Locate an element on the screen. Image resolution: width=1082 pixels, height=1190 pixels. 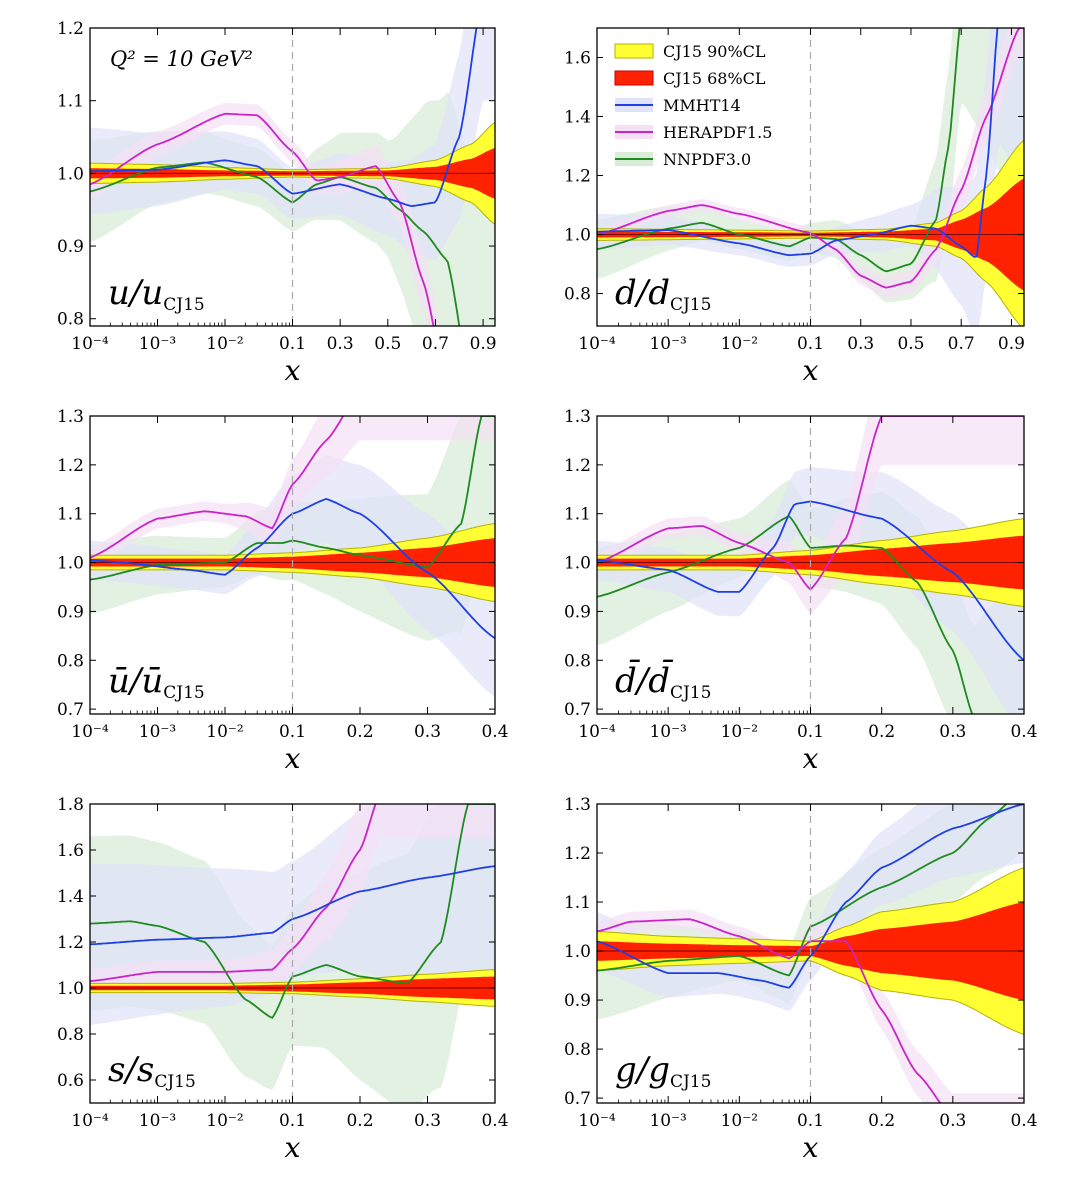
hera-band is located at coordinates (265, 214).